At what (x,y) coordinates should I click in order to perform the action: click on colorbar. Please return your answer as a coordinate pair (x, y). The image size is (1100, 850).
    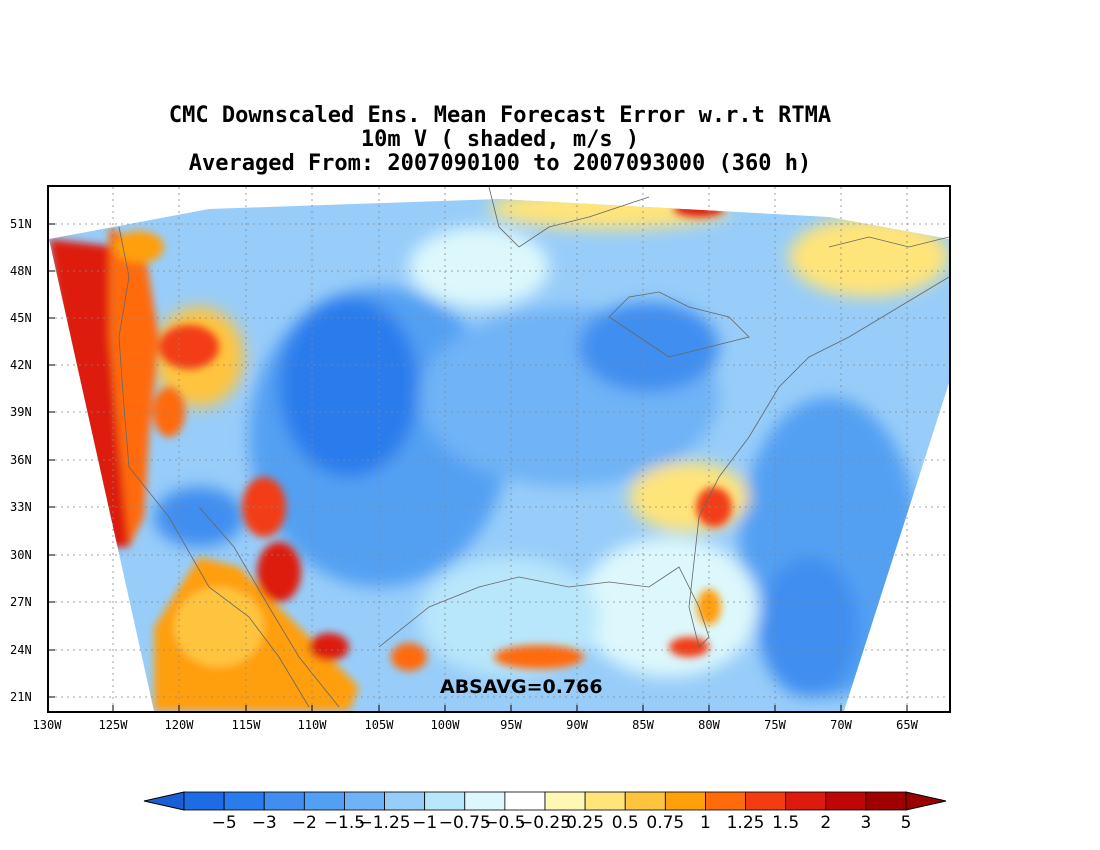
    Looking at the image, I should click on (545, 801).